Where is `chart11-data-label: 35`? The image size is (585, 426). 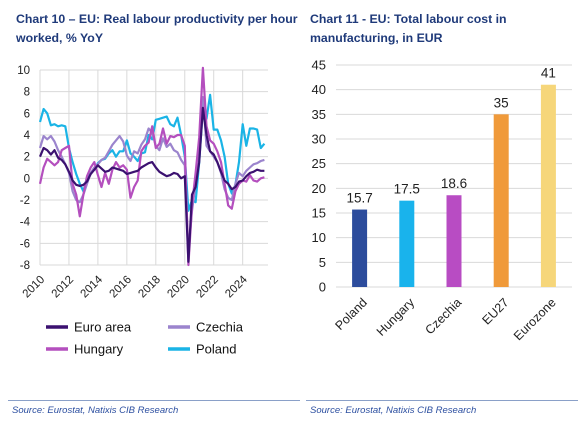 chart11-data-label: 35 is located at coordinates (501, 102).